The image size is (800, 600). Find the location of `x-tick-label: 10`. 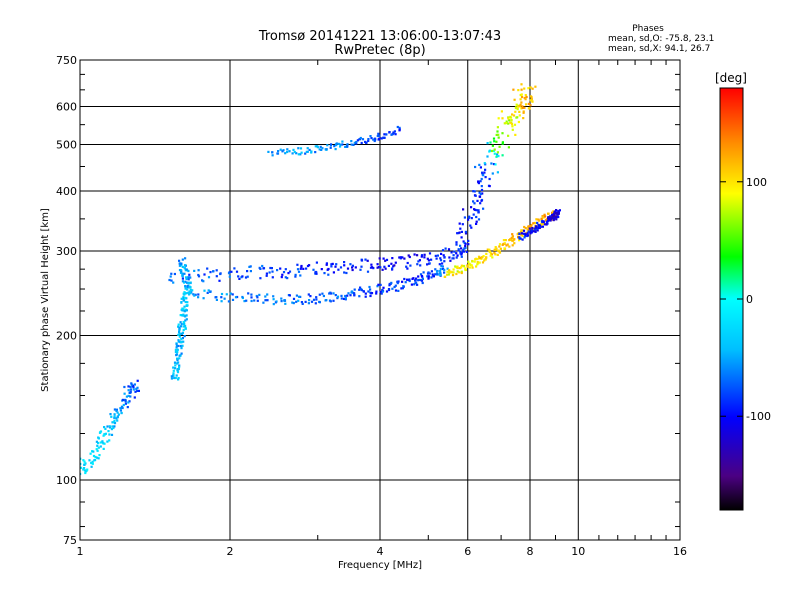

x-tick-label: 10 is located at coordinates (578, 551).